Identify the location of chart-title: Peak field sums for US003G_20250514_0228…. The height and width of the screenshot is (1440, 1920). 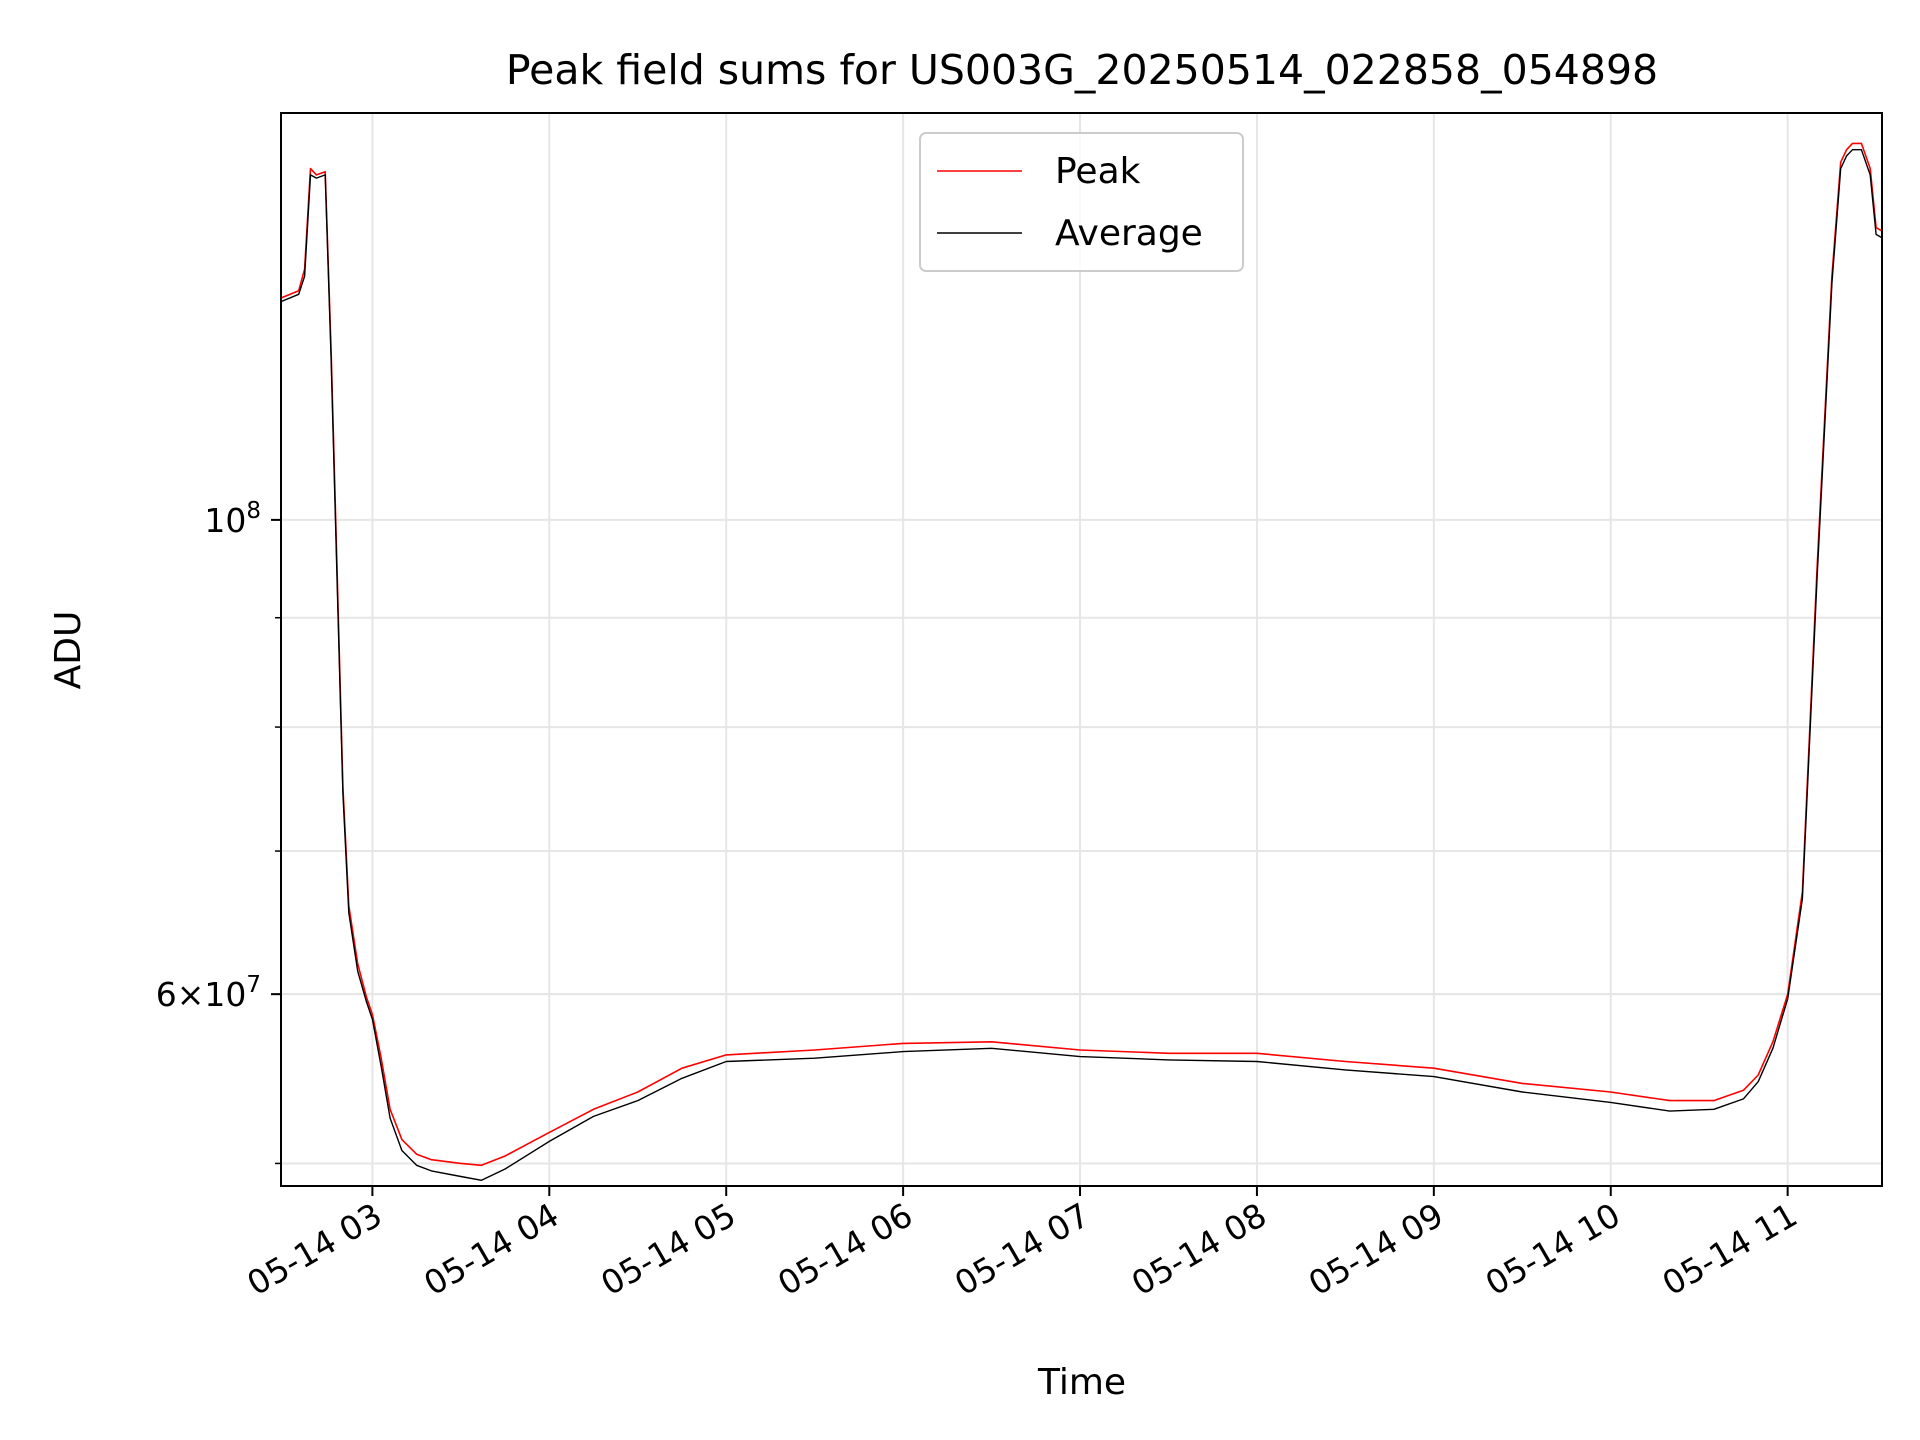
(1082, 70).